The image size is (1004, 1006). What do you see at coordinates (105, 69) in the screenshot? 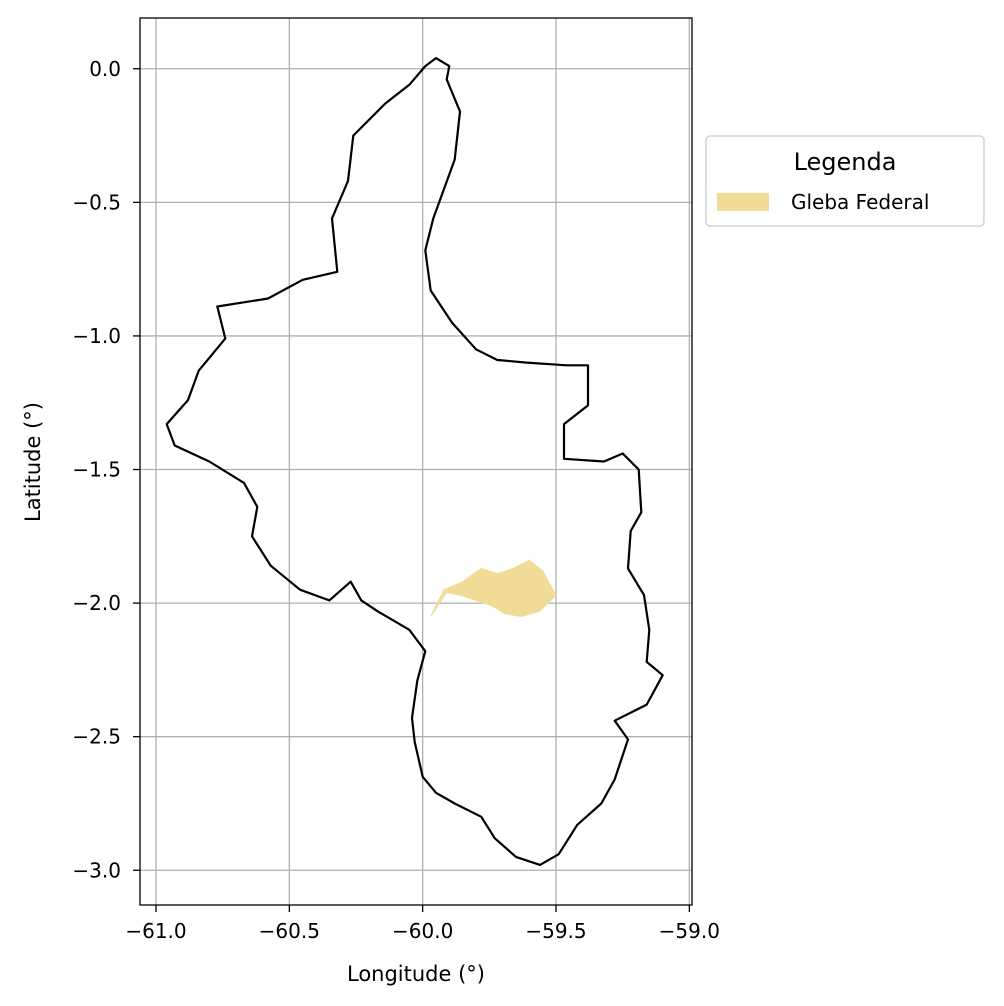
I see `y-tick-label: 0.0` at bounding box center [105, 69].